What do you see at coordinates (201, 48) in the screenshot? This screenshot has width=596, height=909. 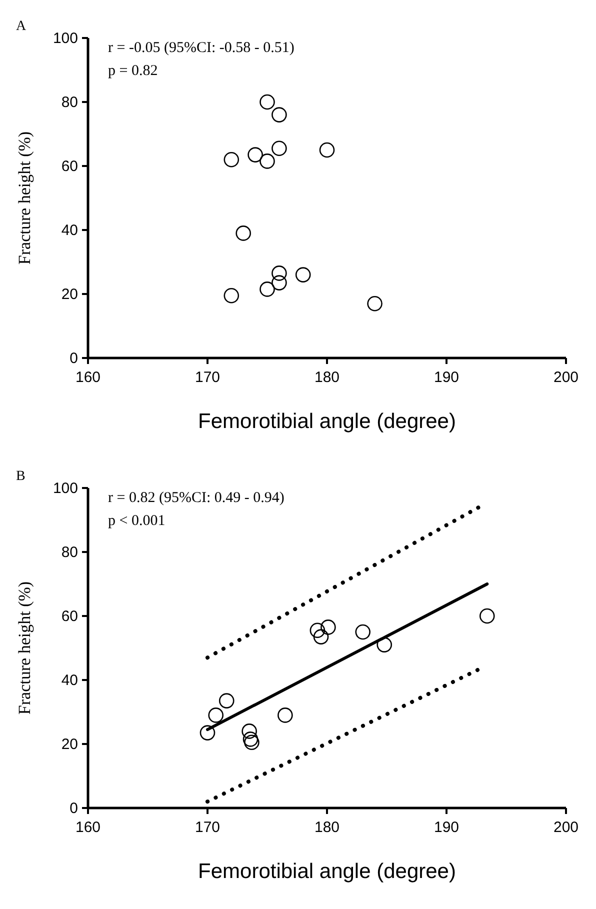 I see `annotation: r = -0.05 (95%CI: -0.58 - 0.51)` at bounding box center [201, 48].